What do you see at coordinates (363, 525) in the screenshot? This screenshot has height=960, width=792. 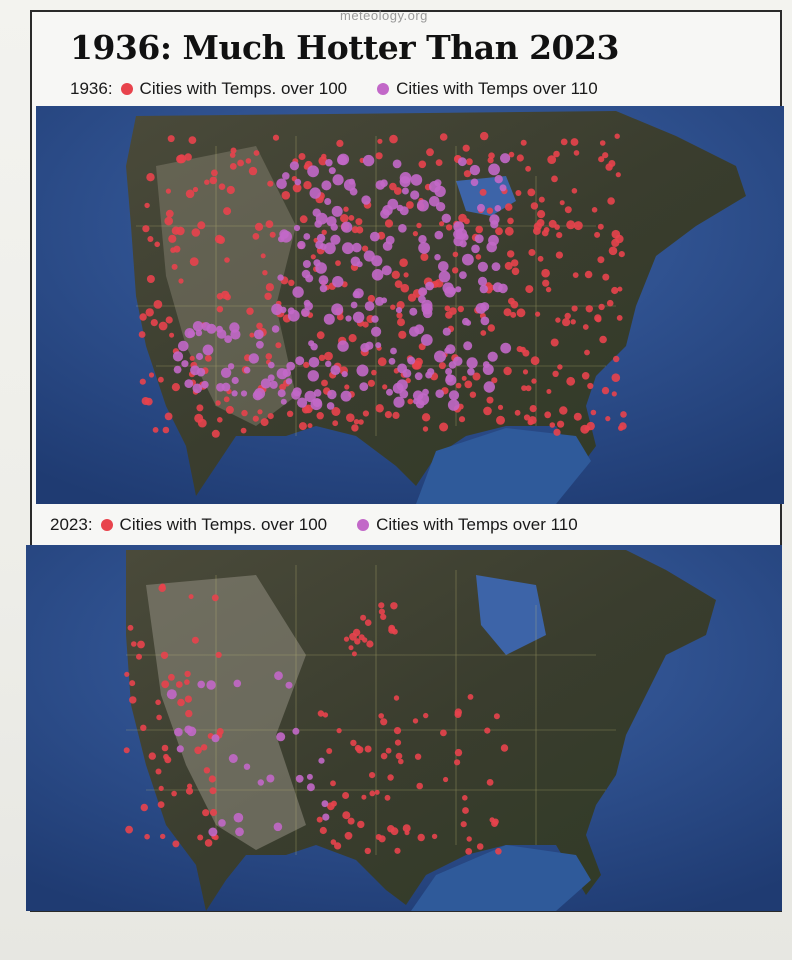 I see `purple-dot-icon` at bounding box center [363, 525].